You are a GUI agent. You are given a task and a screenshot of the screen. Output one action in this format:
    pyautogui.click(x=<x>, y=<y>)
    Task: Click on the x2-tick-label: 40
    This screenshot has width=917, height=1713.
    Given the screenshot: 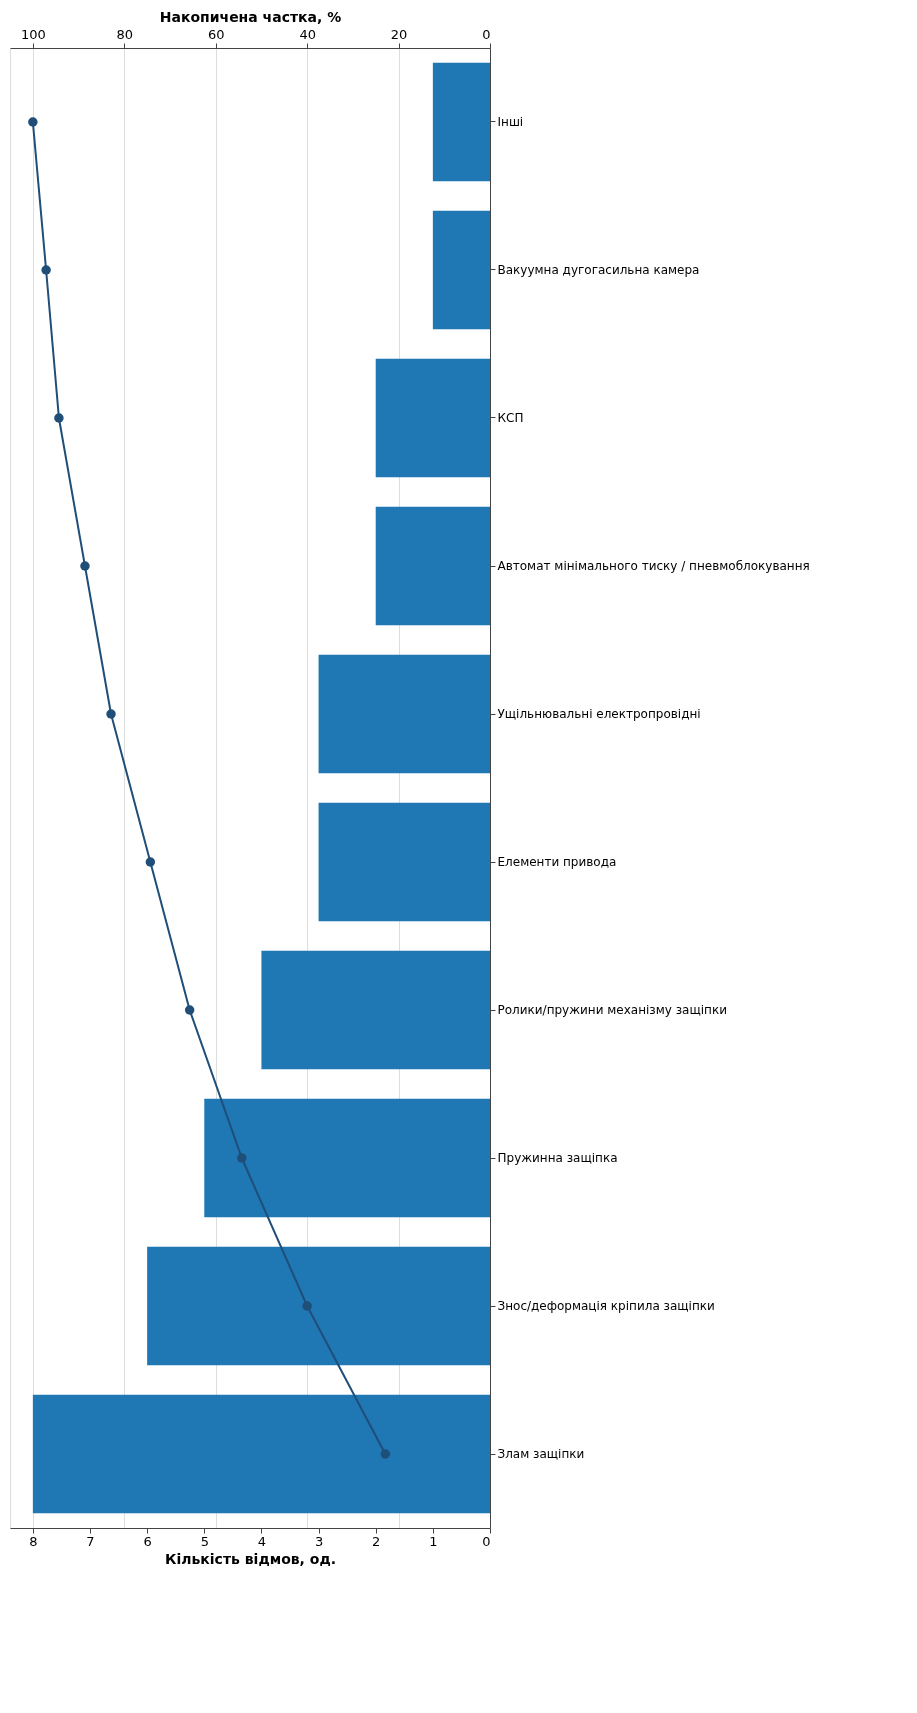 What is the action you would take?
    pyautogui.click(x=307, y=34)
    